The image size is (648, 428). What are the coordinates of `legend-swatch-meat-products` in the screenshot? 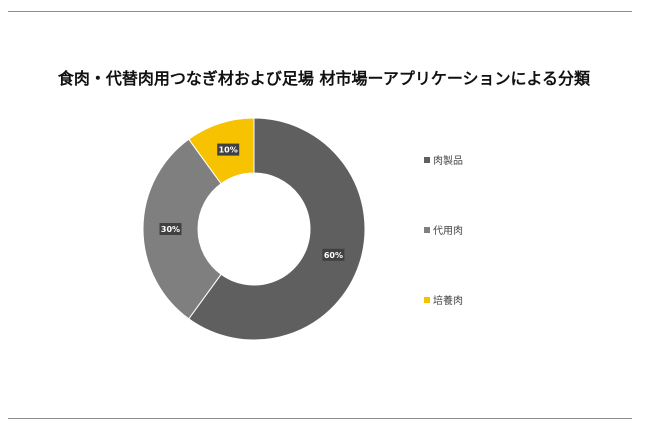 It's located at (427, 159).